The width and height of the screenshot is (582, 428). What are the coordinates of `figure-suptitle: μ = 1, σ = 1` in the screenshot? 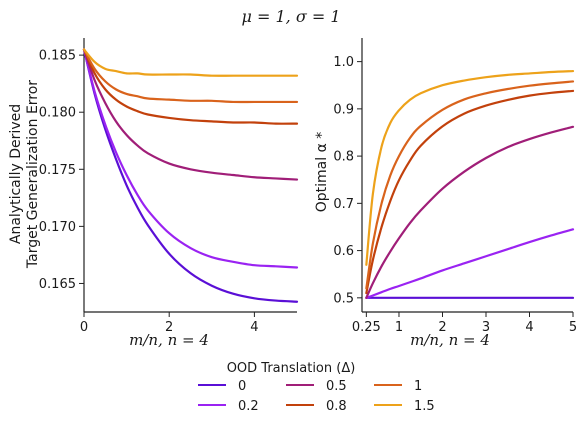 It's located at (290, 16).